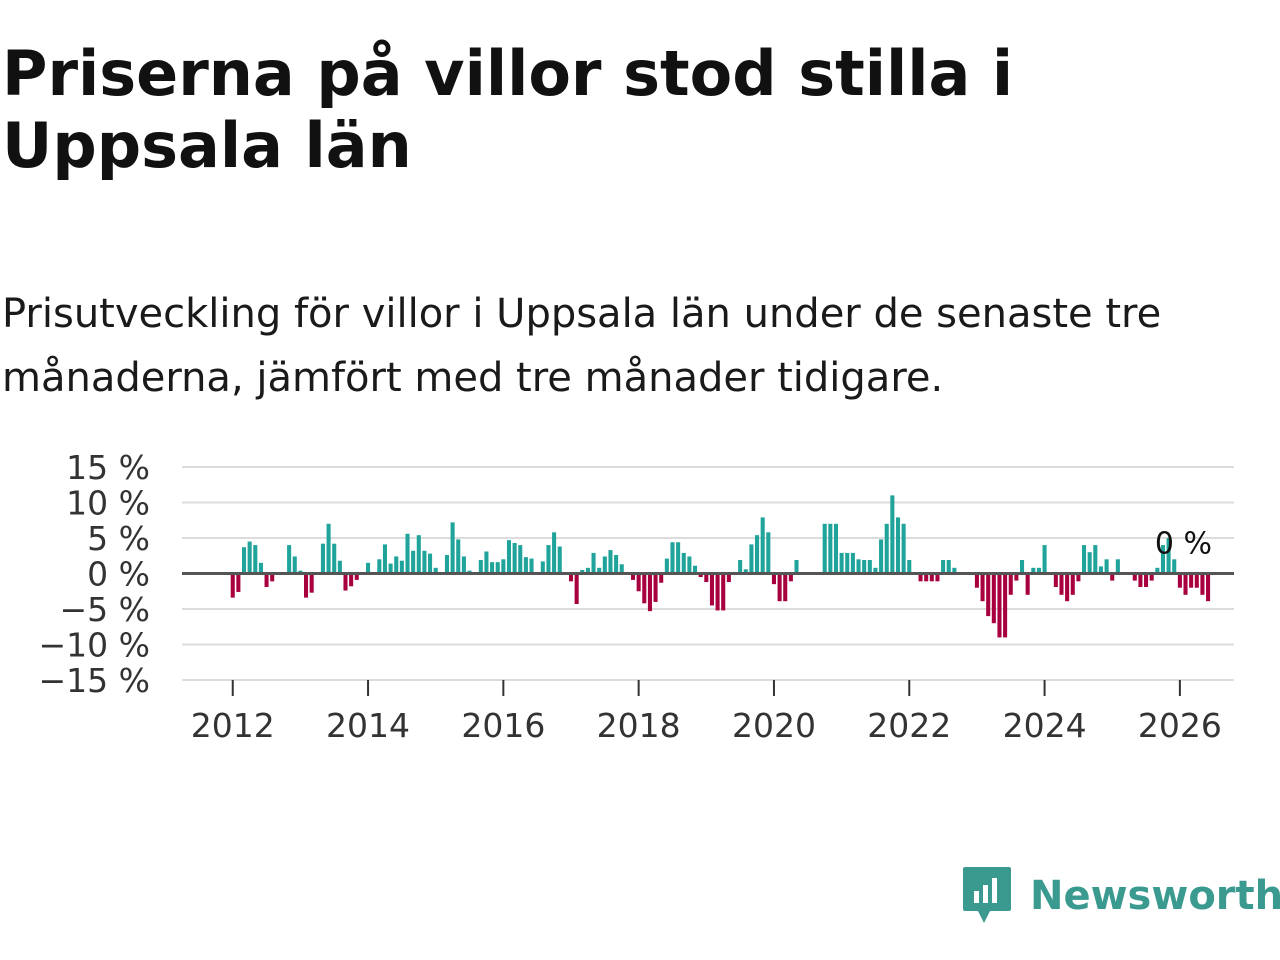 Image resolution: width=1280 pixels, height=960 pixels. I want to click on x-tick-label: 2016, so click(503, 725).